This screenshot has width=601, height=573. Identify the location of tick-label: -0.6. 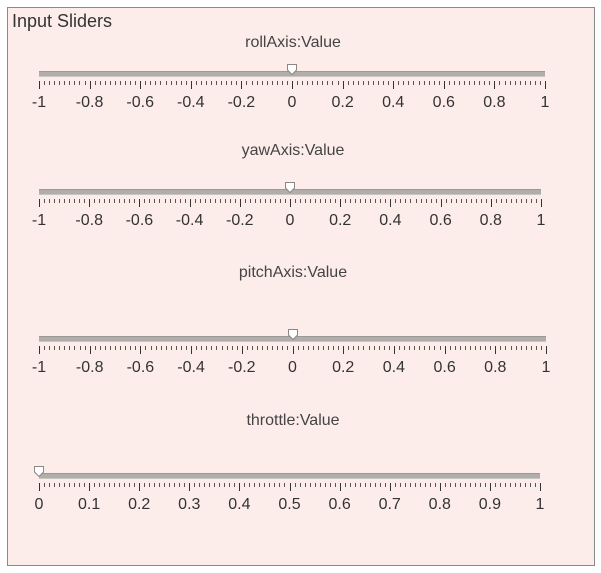
(139, 220).